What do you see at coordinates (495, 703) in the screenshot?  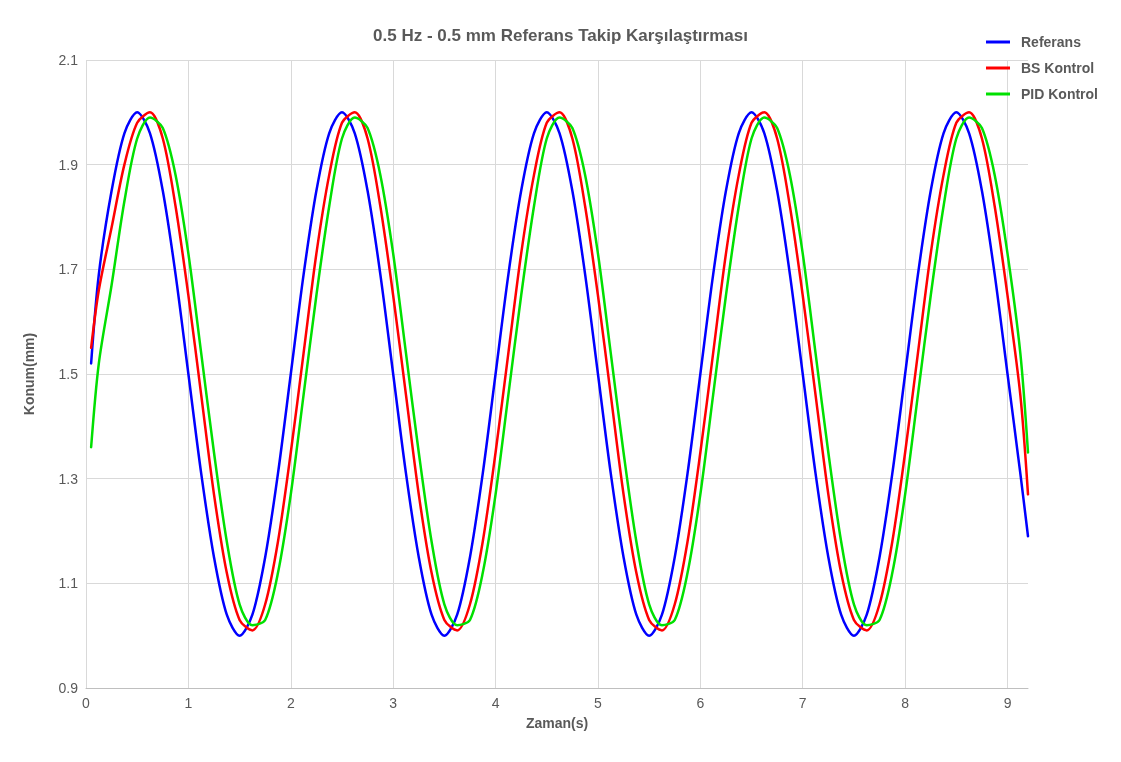 I see `x-tick-label: 4` at bounding box center [495, 703].